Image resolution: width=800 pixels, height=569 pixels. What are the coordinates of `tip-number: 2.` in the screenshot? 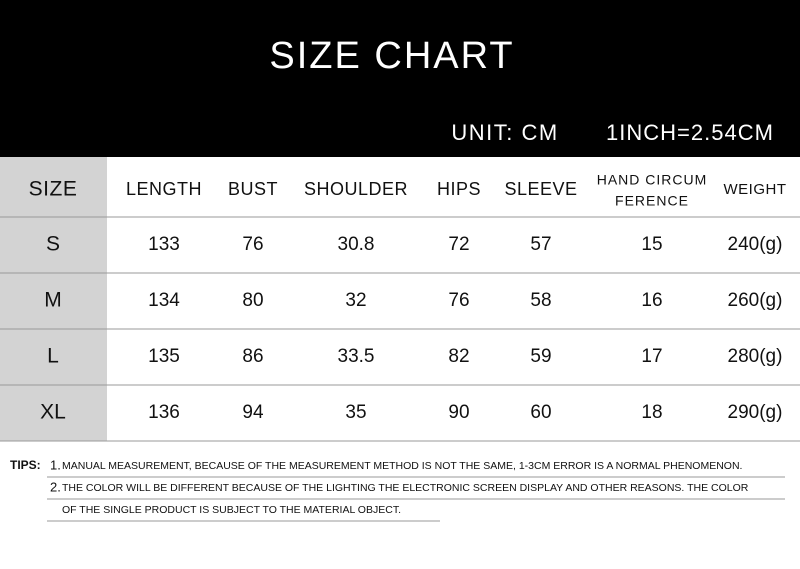 It's located at (55, 486).